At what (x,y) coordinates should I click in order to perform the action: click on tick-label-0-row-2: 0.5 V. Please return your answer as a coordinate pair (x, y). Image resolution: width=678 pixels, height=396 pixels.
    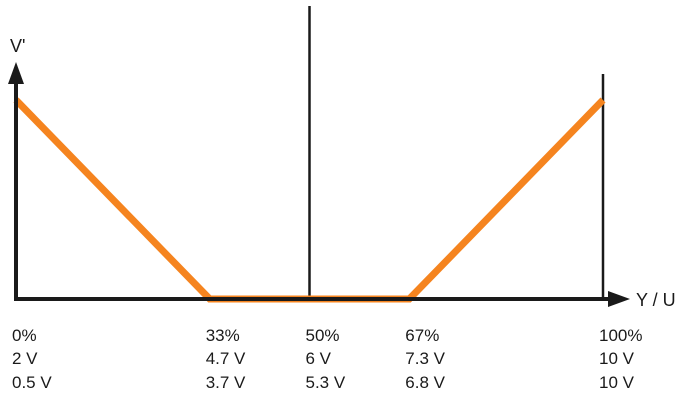
    Looking at the image, I should click on (32, 382).